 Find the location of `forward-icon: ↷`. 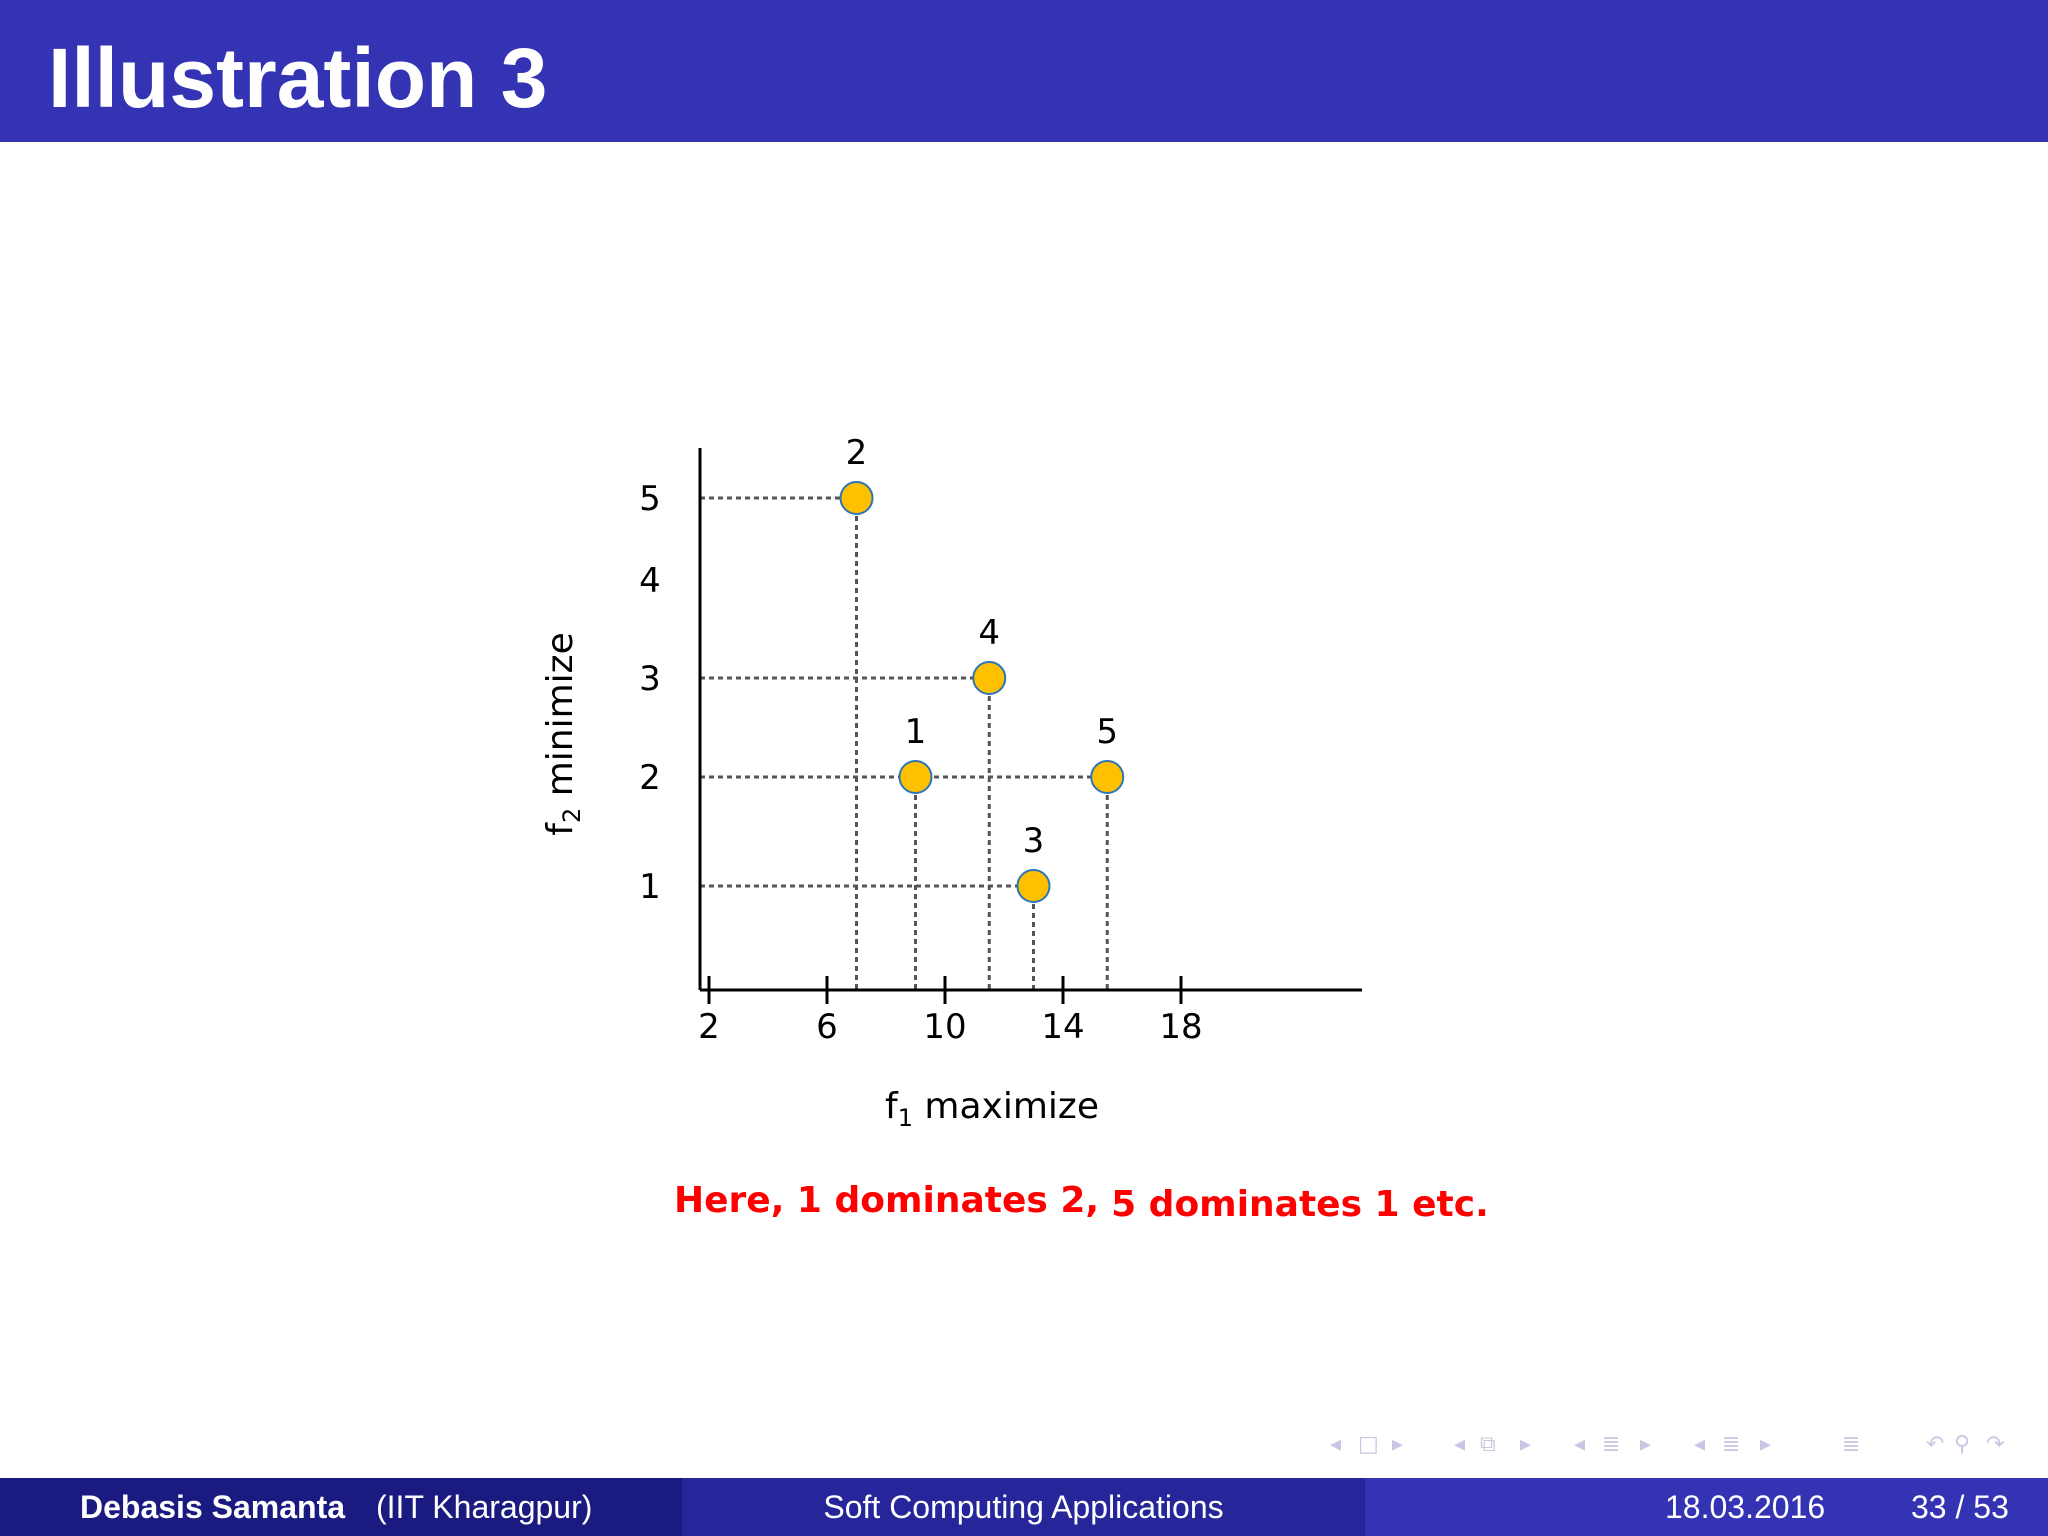

forward-icon: ↷ is located at coordinates (1995, 1444).